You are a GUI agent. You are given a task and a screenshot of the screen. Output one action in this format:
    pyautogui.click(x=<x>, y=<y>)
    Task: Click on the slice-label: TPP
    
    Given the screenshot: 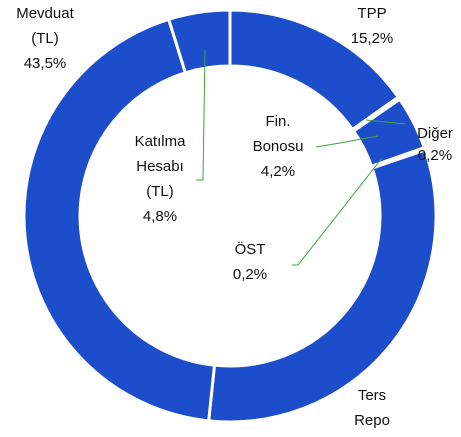 What is the action you would take?
    pyautogui.click(x=371, y=13)
    